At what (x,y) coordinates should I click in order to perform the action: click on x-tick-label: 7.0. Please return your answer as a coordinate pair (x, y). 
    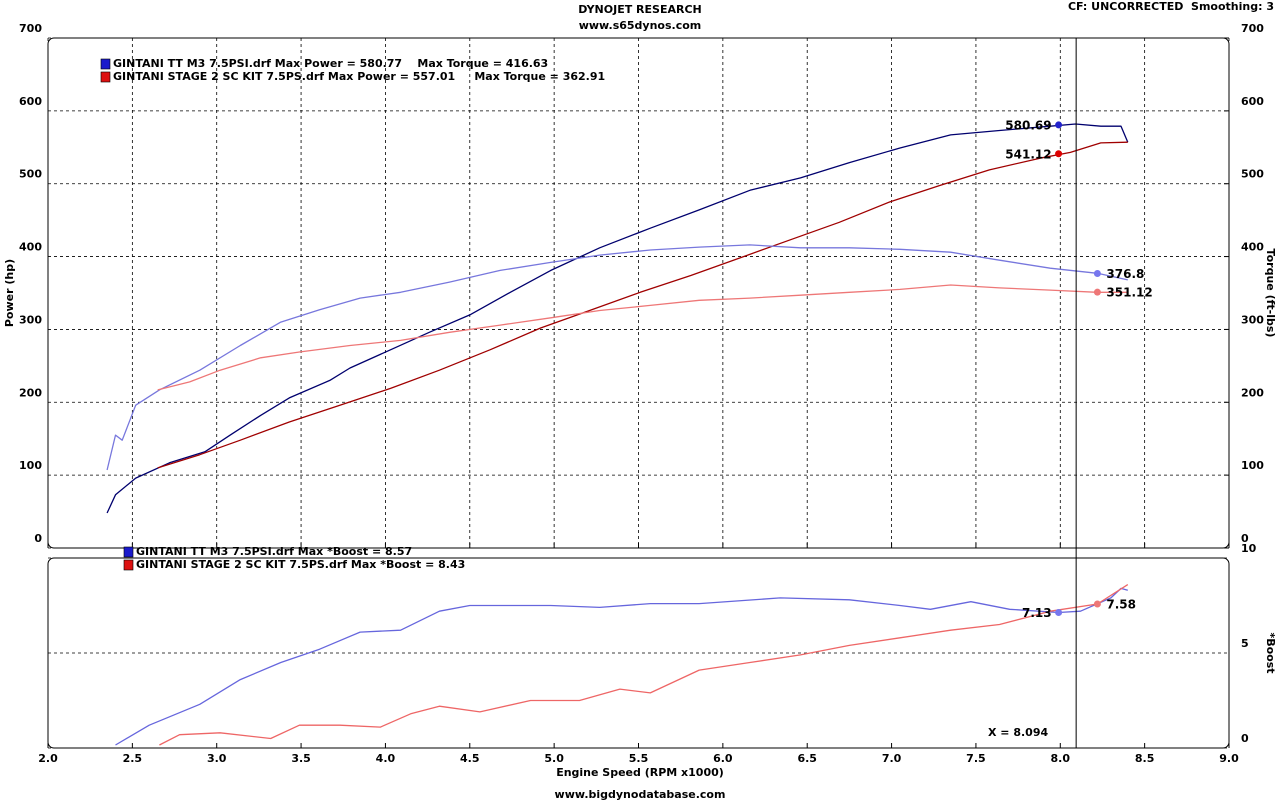
    Looking at the image, I should click on (892, 758).